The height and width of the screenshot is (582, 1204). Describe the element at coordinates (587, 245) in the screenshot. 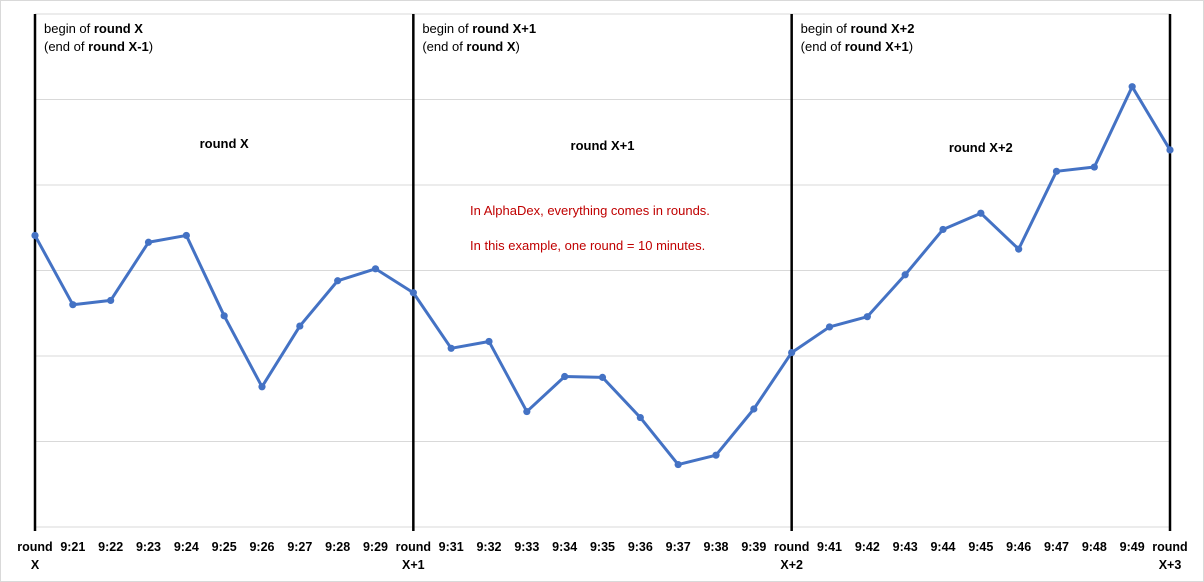

I see `note-text: In this example, one round = 10 minutes.` at that location.